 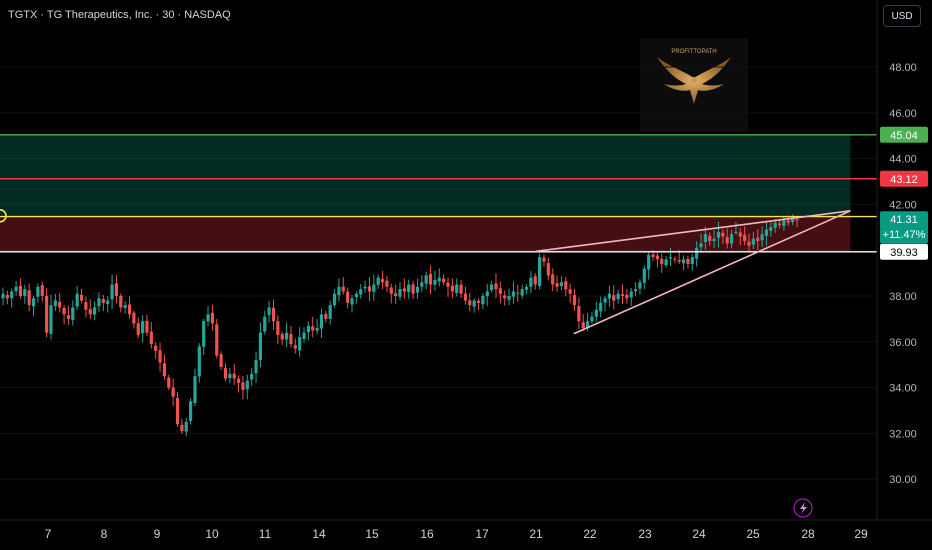 I want to click on rising-wedge, so click(x=693, y=272).